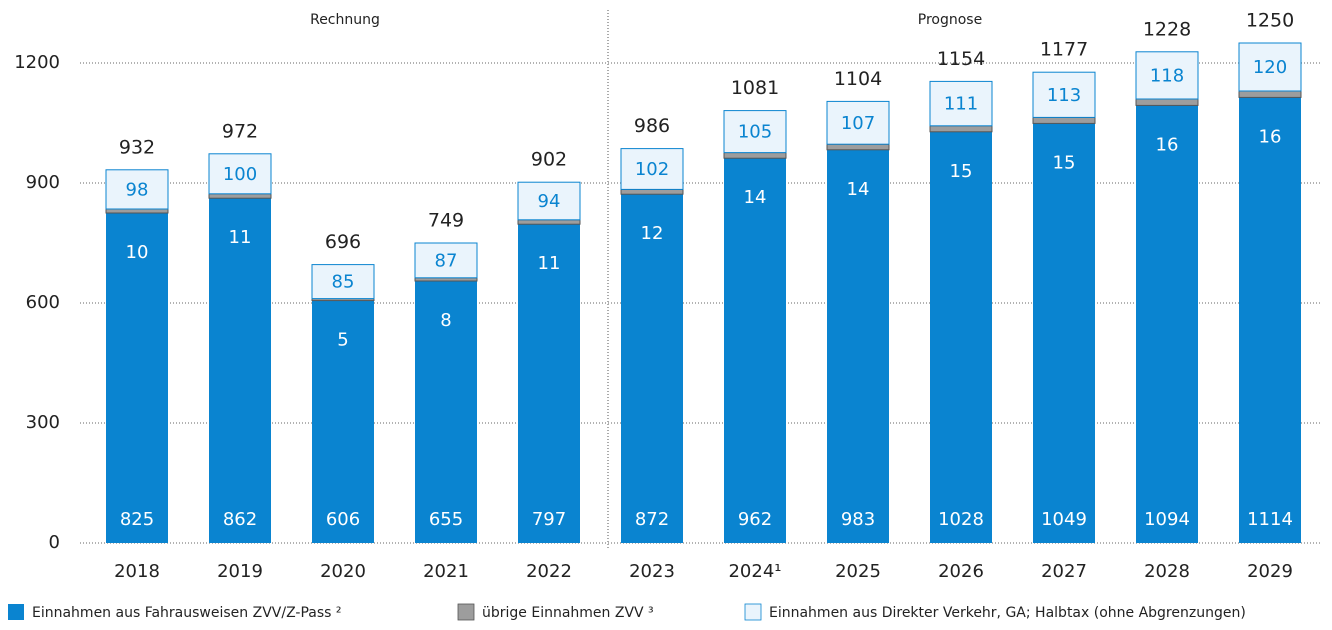 The image size is (1332, 630). Describe the element at coordinates (240, 519) in the screenshot. I see `data-label: 862` at that location.